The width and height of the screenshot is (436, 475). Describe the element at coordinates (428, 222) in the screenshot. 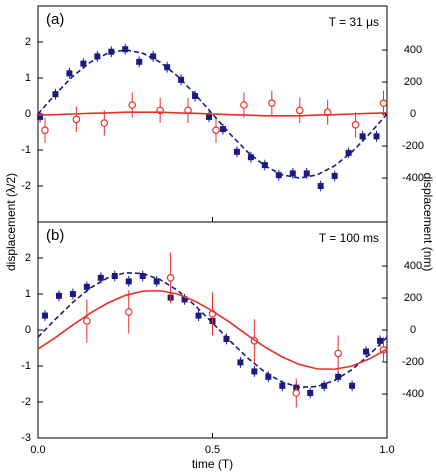

I see `y2-axis-label: displacement (nm)` at that location.